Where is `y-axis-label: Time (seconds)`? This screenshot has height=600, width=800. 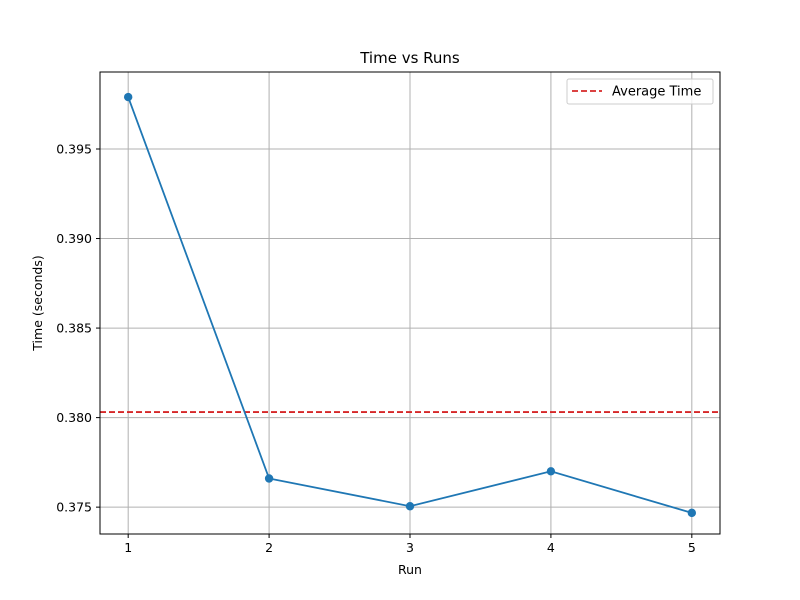 y-axis-label: Time (seconds) is located at coordinates (37, 303).